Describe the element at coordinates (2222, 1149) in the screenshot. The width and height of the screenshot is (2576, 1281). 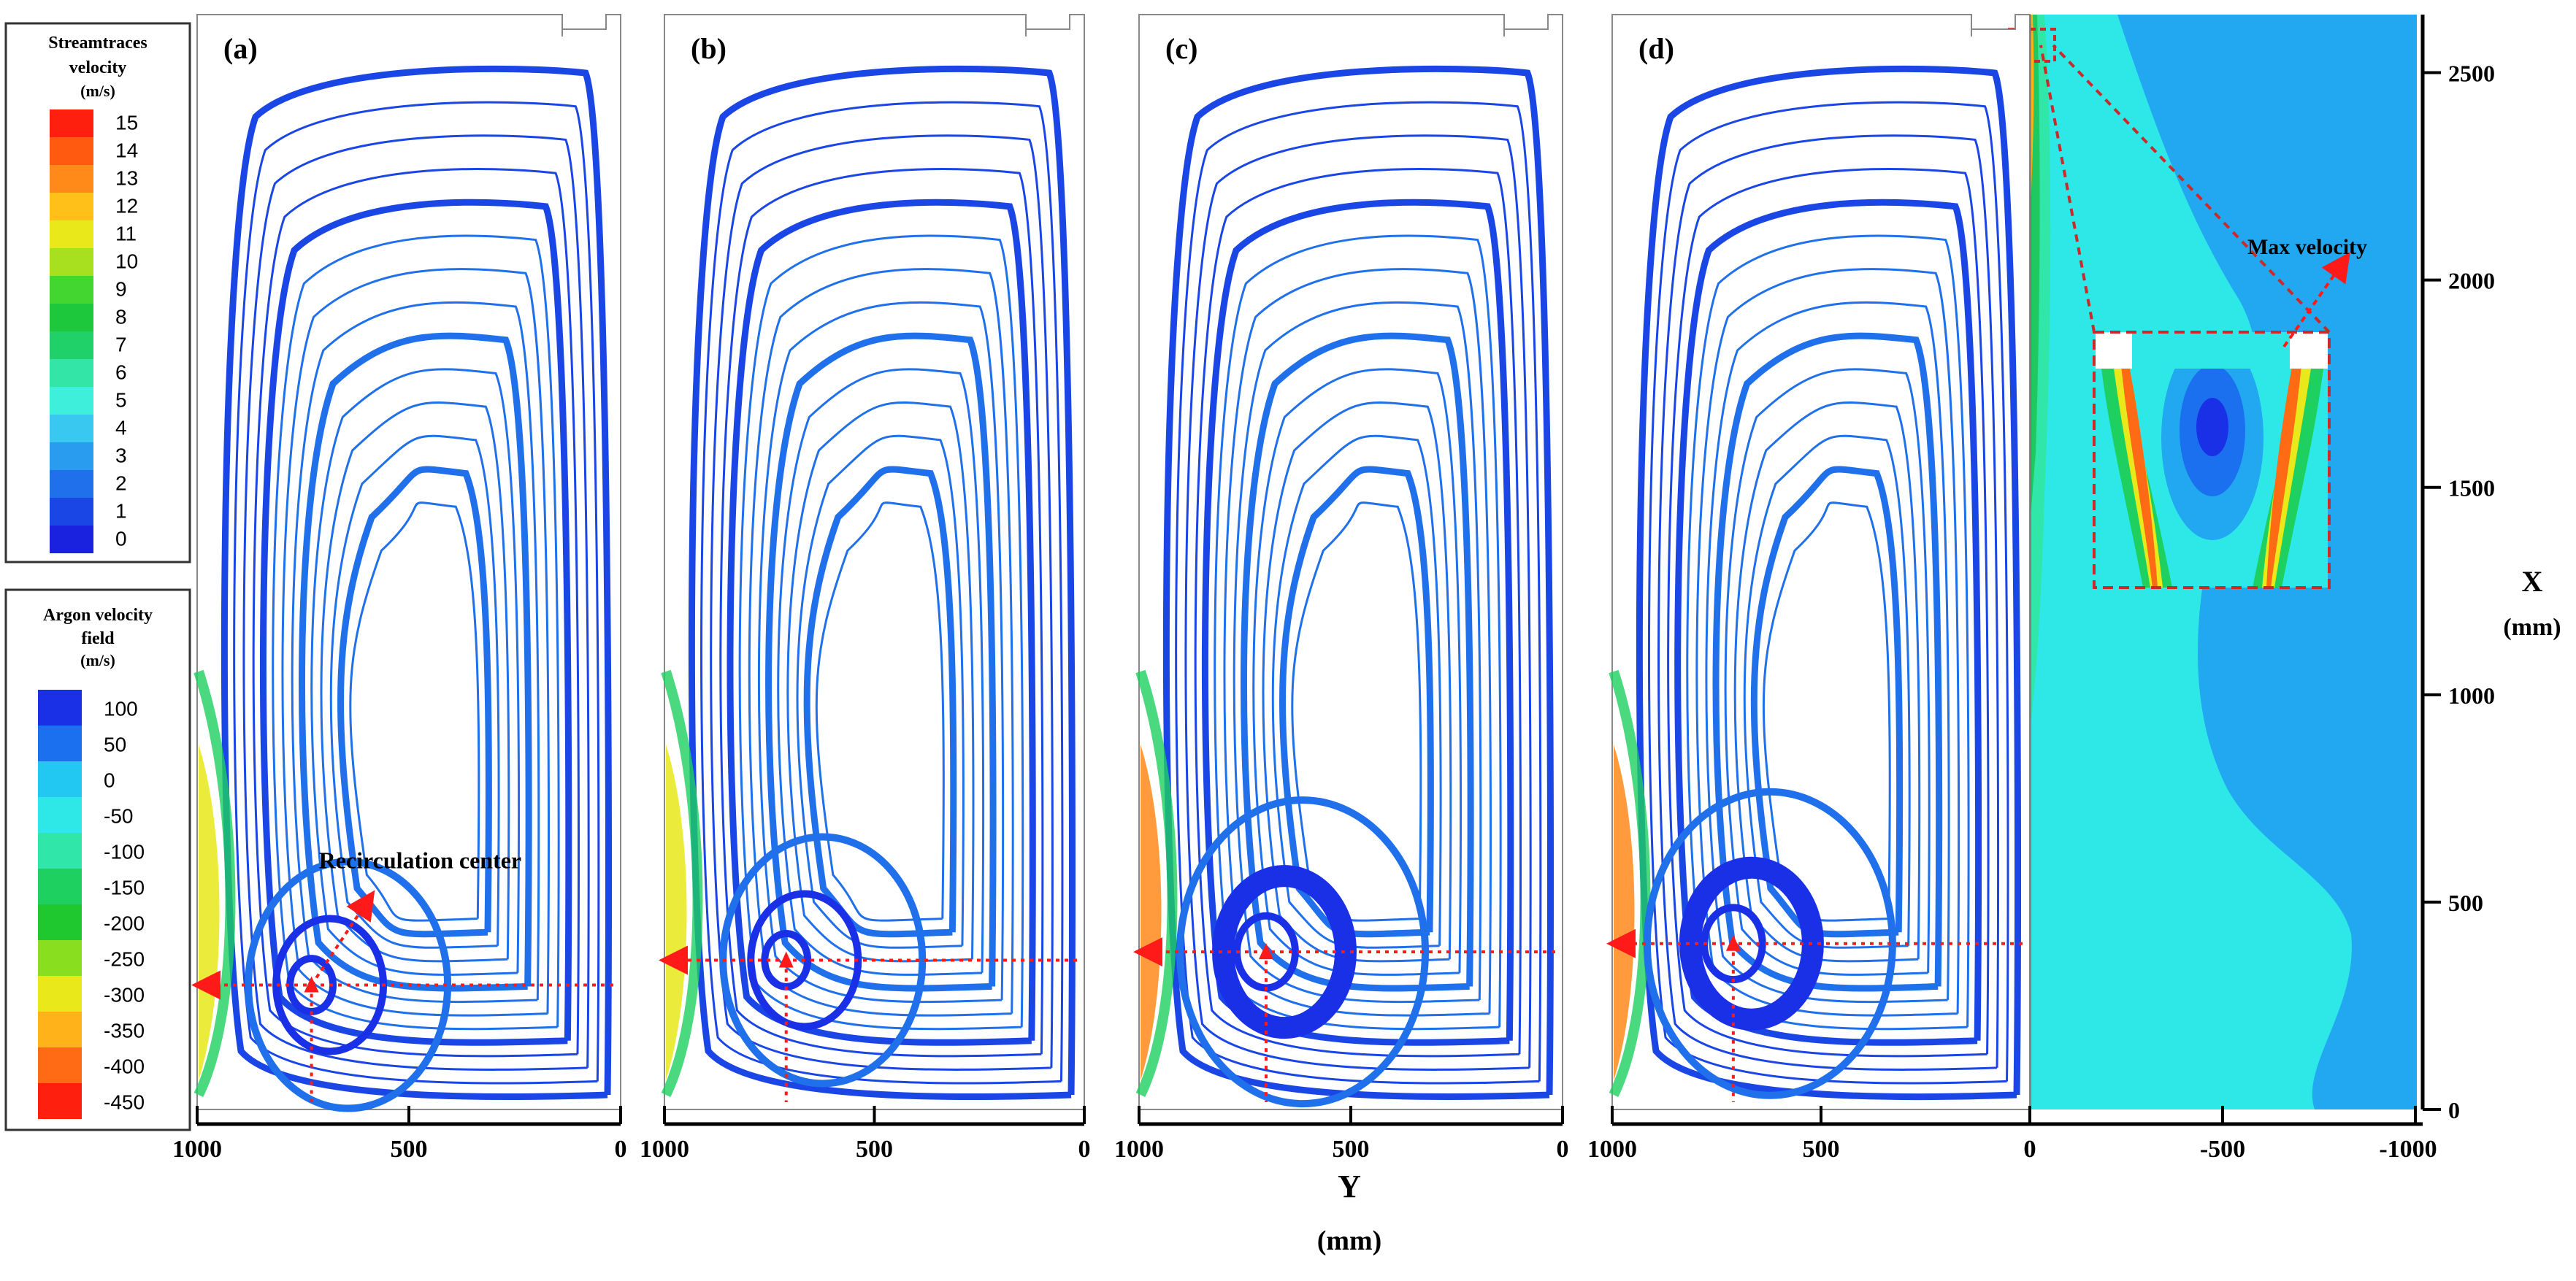
I see `x-tick-label: -500` at that location.